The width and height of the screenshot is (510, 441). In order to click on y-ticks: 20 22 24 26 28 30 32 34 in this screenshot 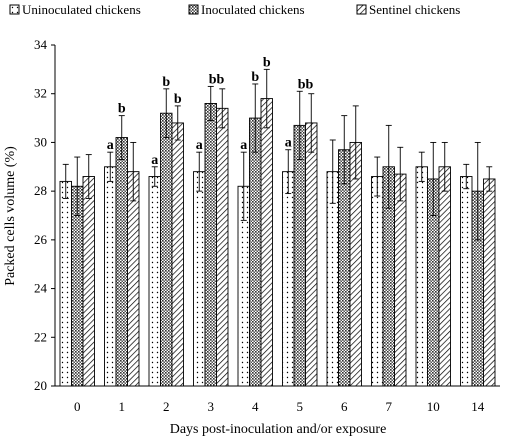, I will do `click(44, 215)`.